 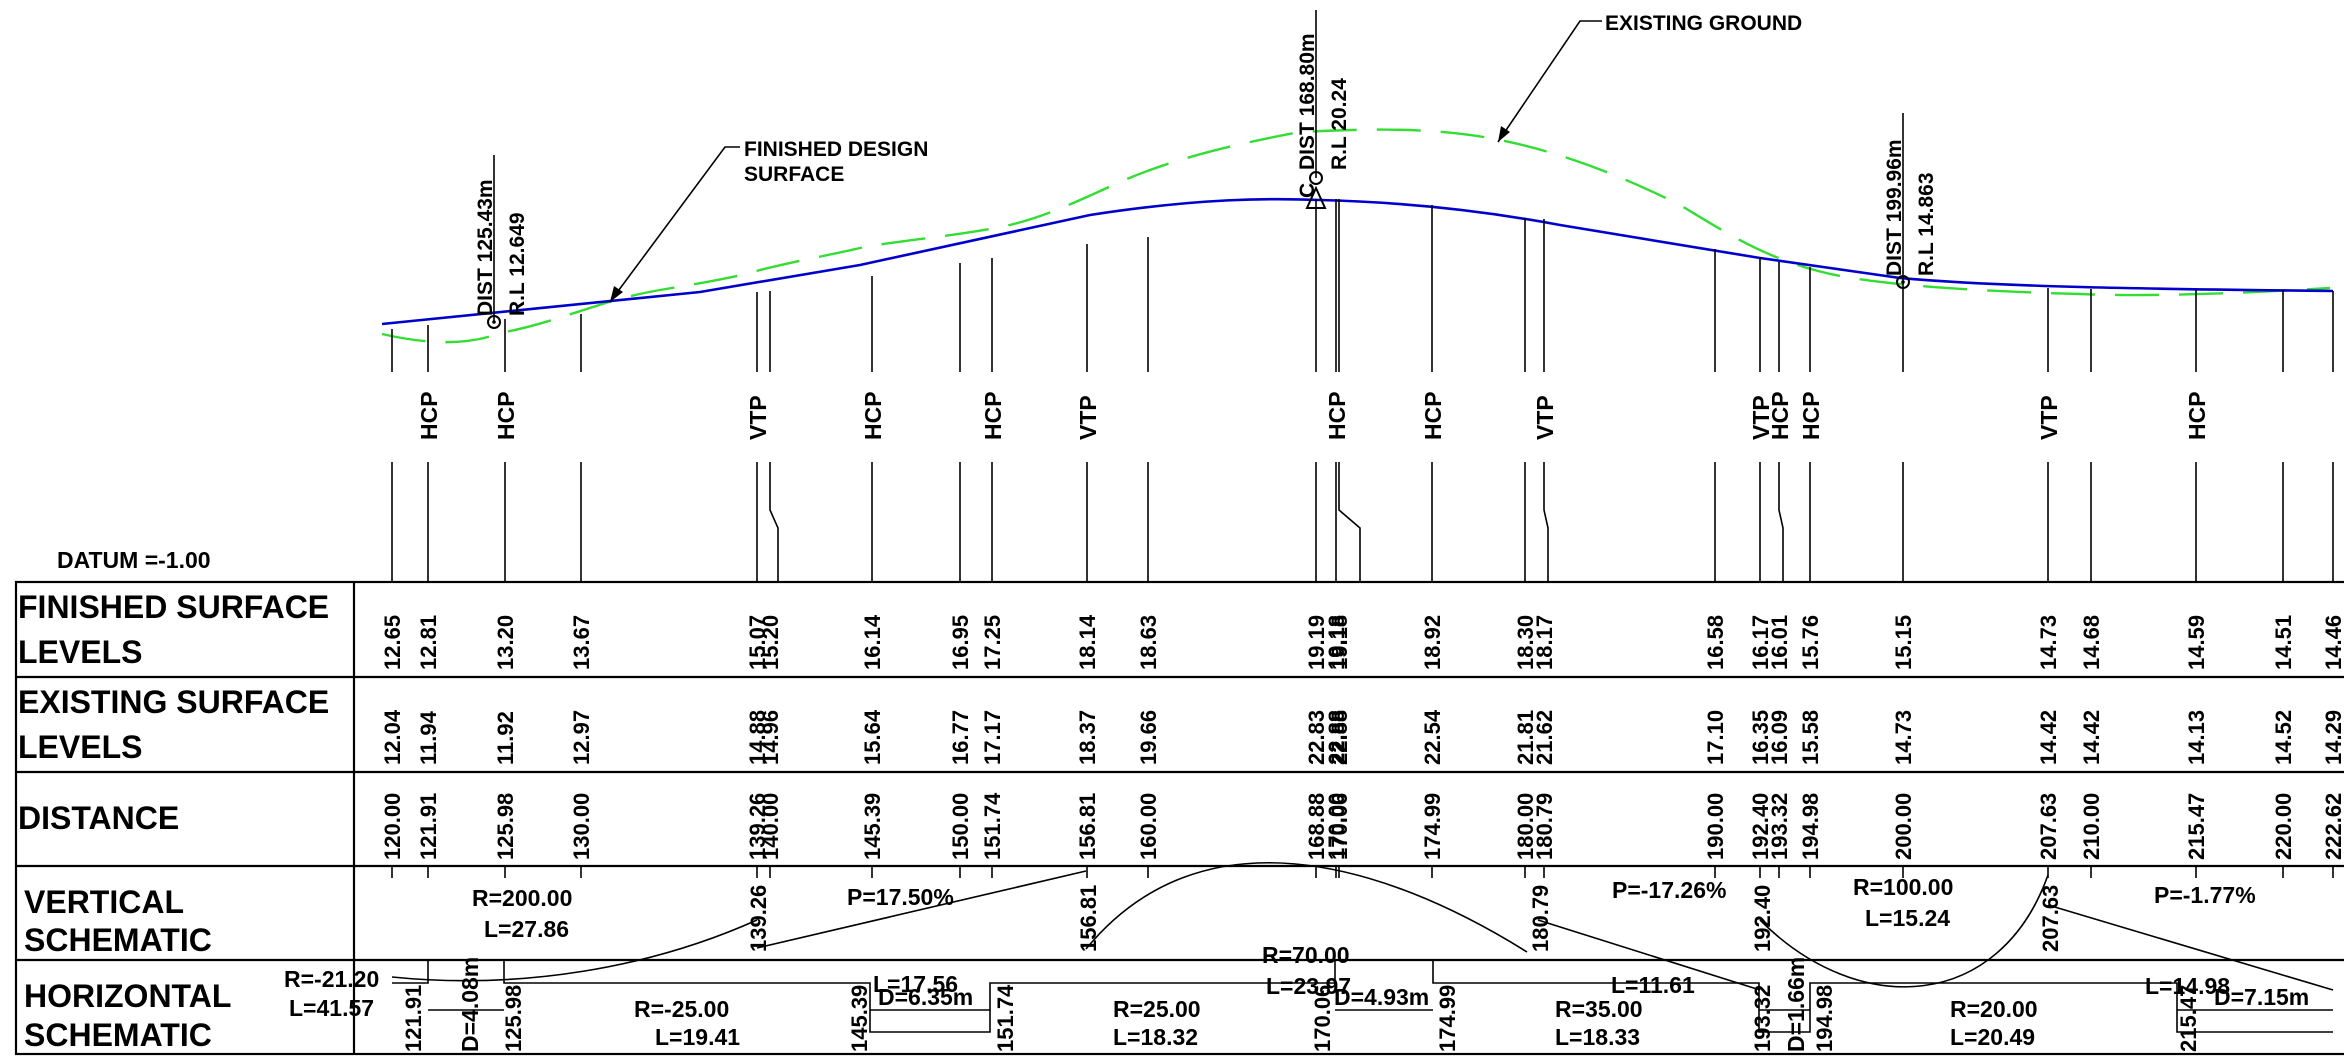 What do you see at coordinates (2283, 737) in the screenshot?
I see `station-esl-value: 14.52` at bounding box center [2283, 737].